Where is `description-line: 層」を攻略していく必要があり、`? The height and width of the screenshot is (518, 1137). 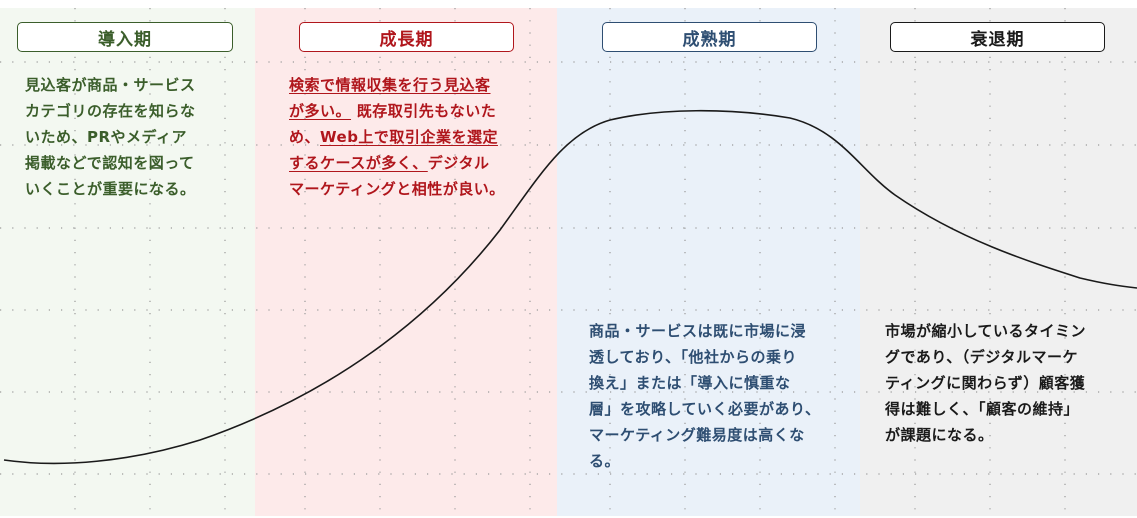 description-line: 層」を攻略していく必要があり、 is located at coordinates (705, 409).